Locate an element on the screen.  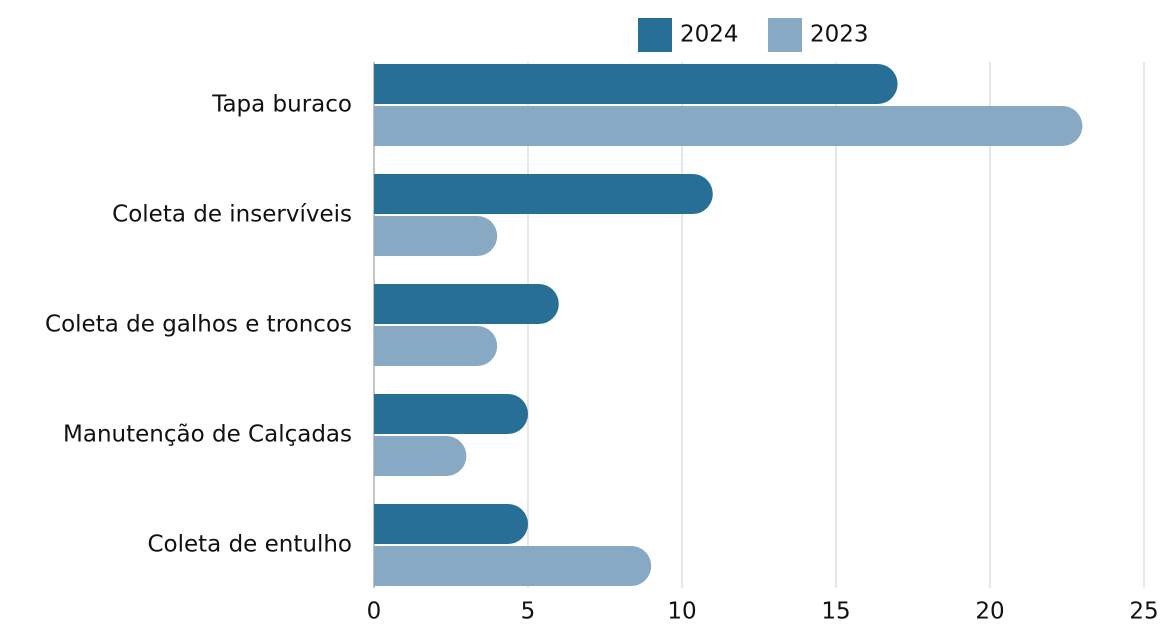
x-tick-label: 25 is located at coordinates (1143, 612).